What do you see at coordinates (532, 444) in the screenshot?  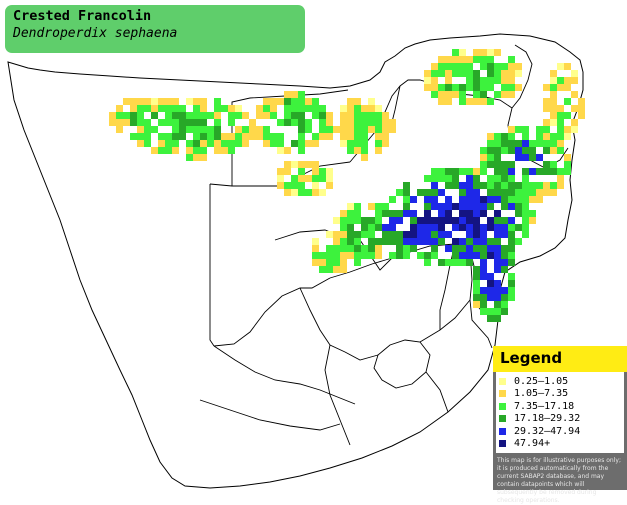 I see `legend-label: 47.94+` at bounding box center [532, 444].